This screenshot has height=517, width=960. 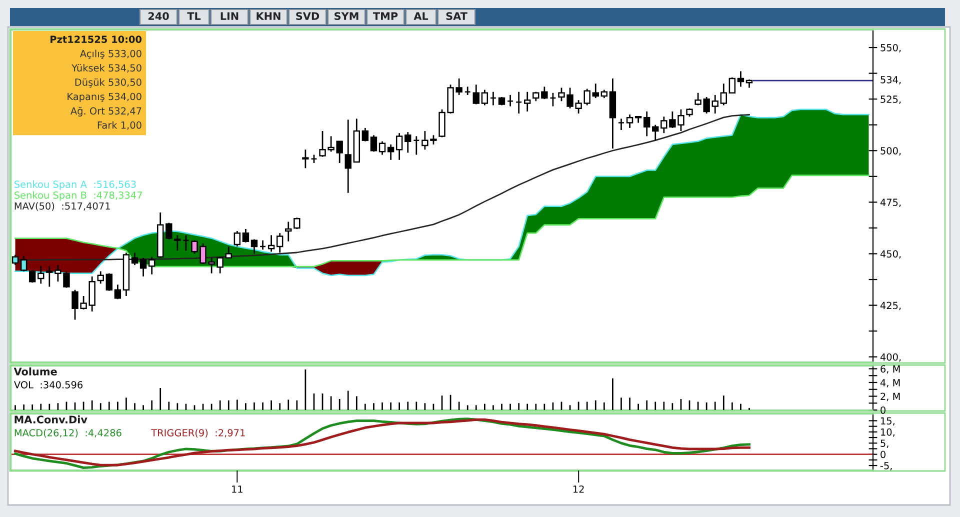 I want to click on x-tick-label: 12, so click(x=578, y=489).